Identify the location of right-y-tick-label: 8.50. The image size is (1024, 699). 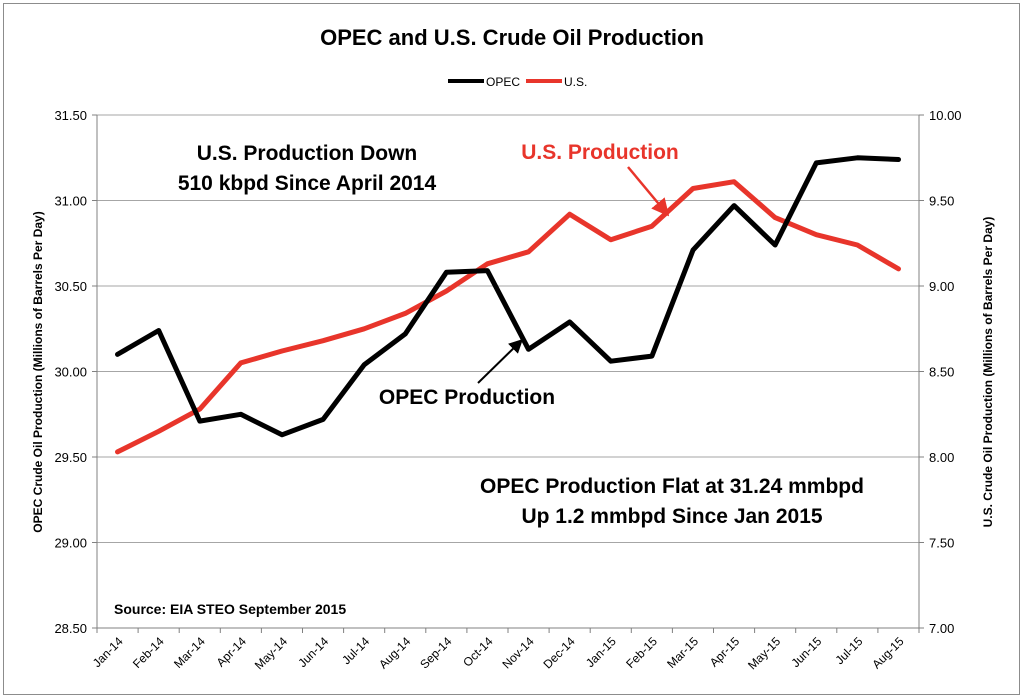
(941, 372).